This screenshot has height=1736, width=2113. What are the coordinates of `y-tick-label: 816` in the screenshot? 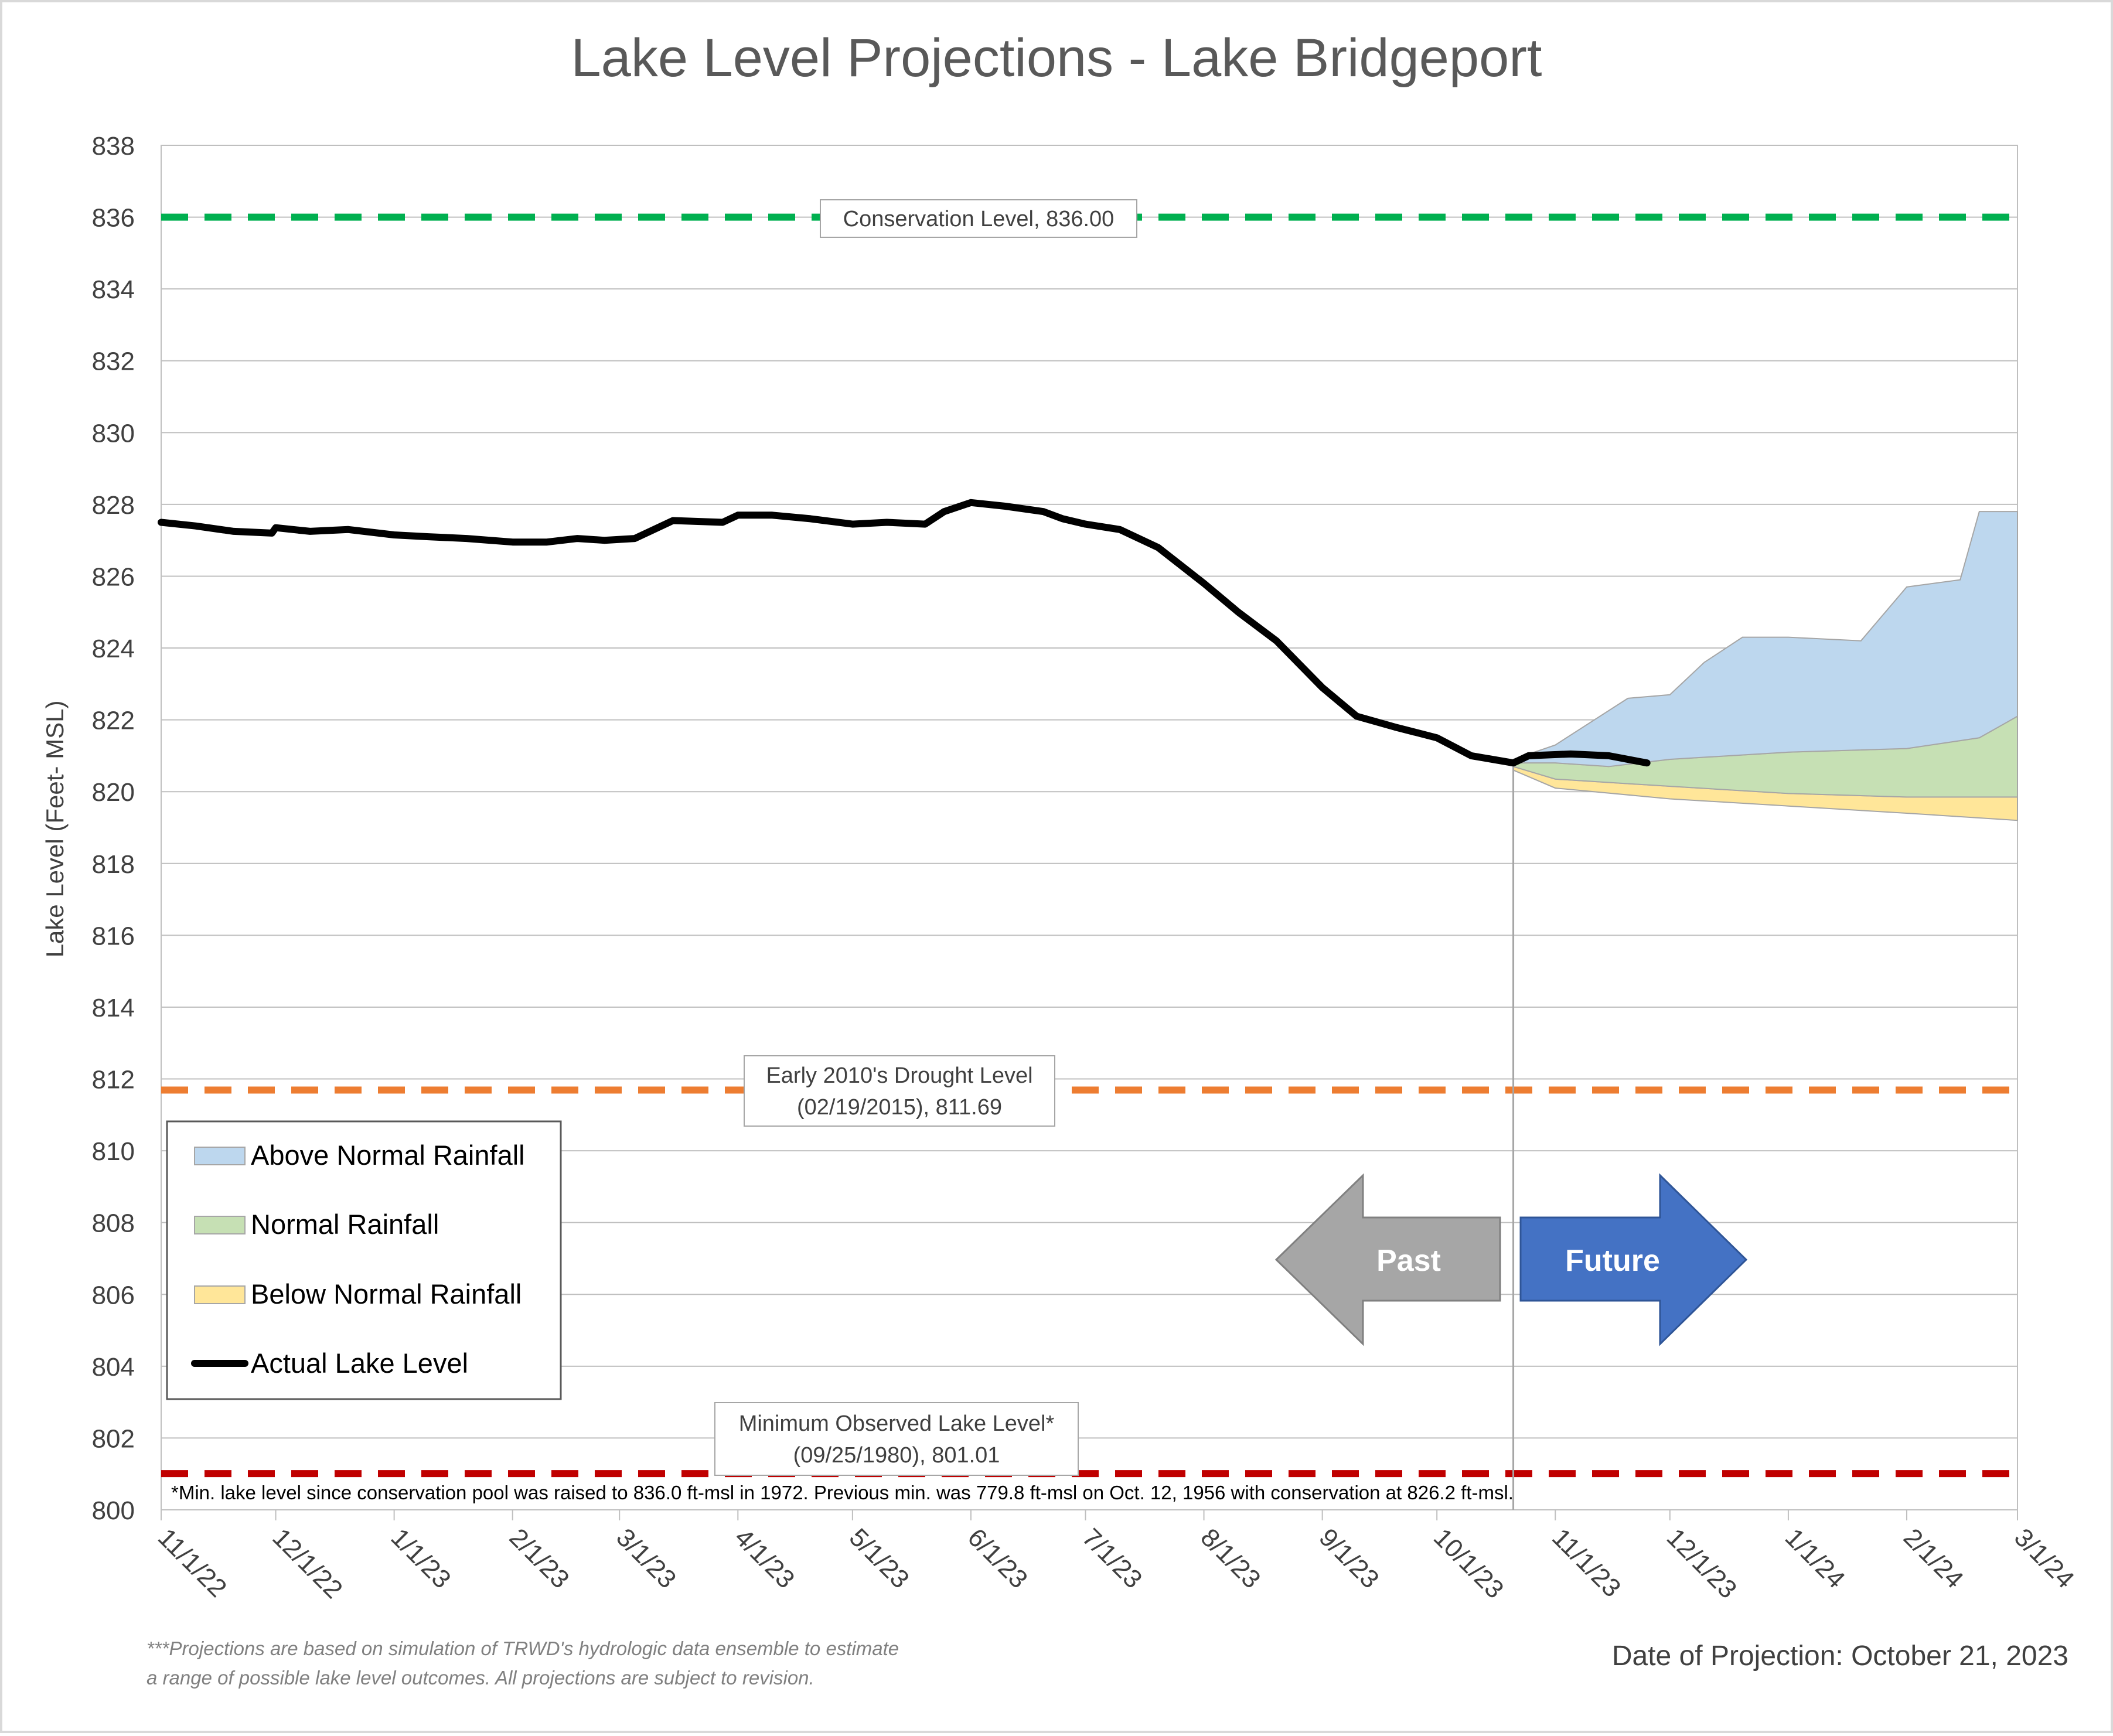 It's located at (113, 936).